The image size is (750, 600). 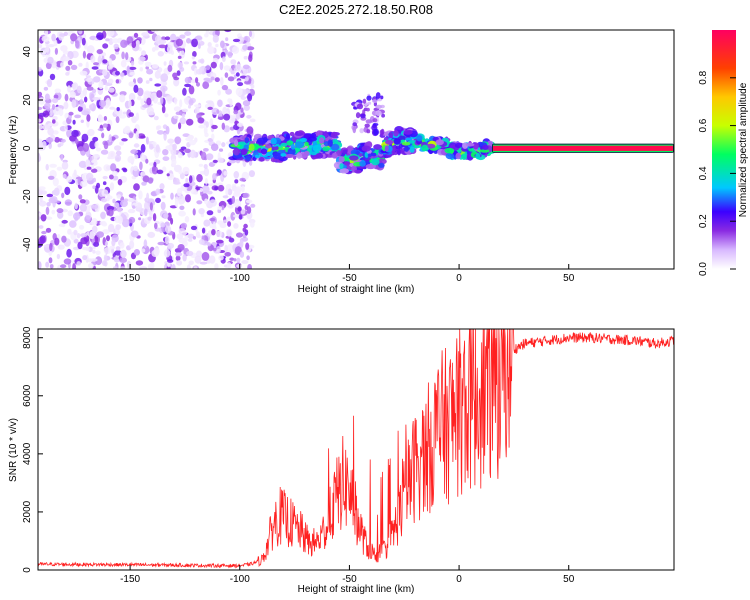 What do you see at coordinates (703, 221) in the screenshot?
I see `colorbar-tick-label: 0.2` at bounding box center [703, 221].